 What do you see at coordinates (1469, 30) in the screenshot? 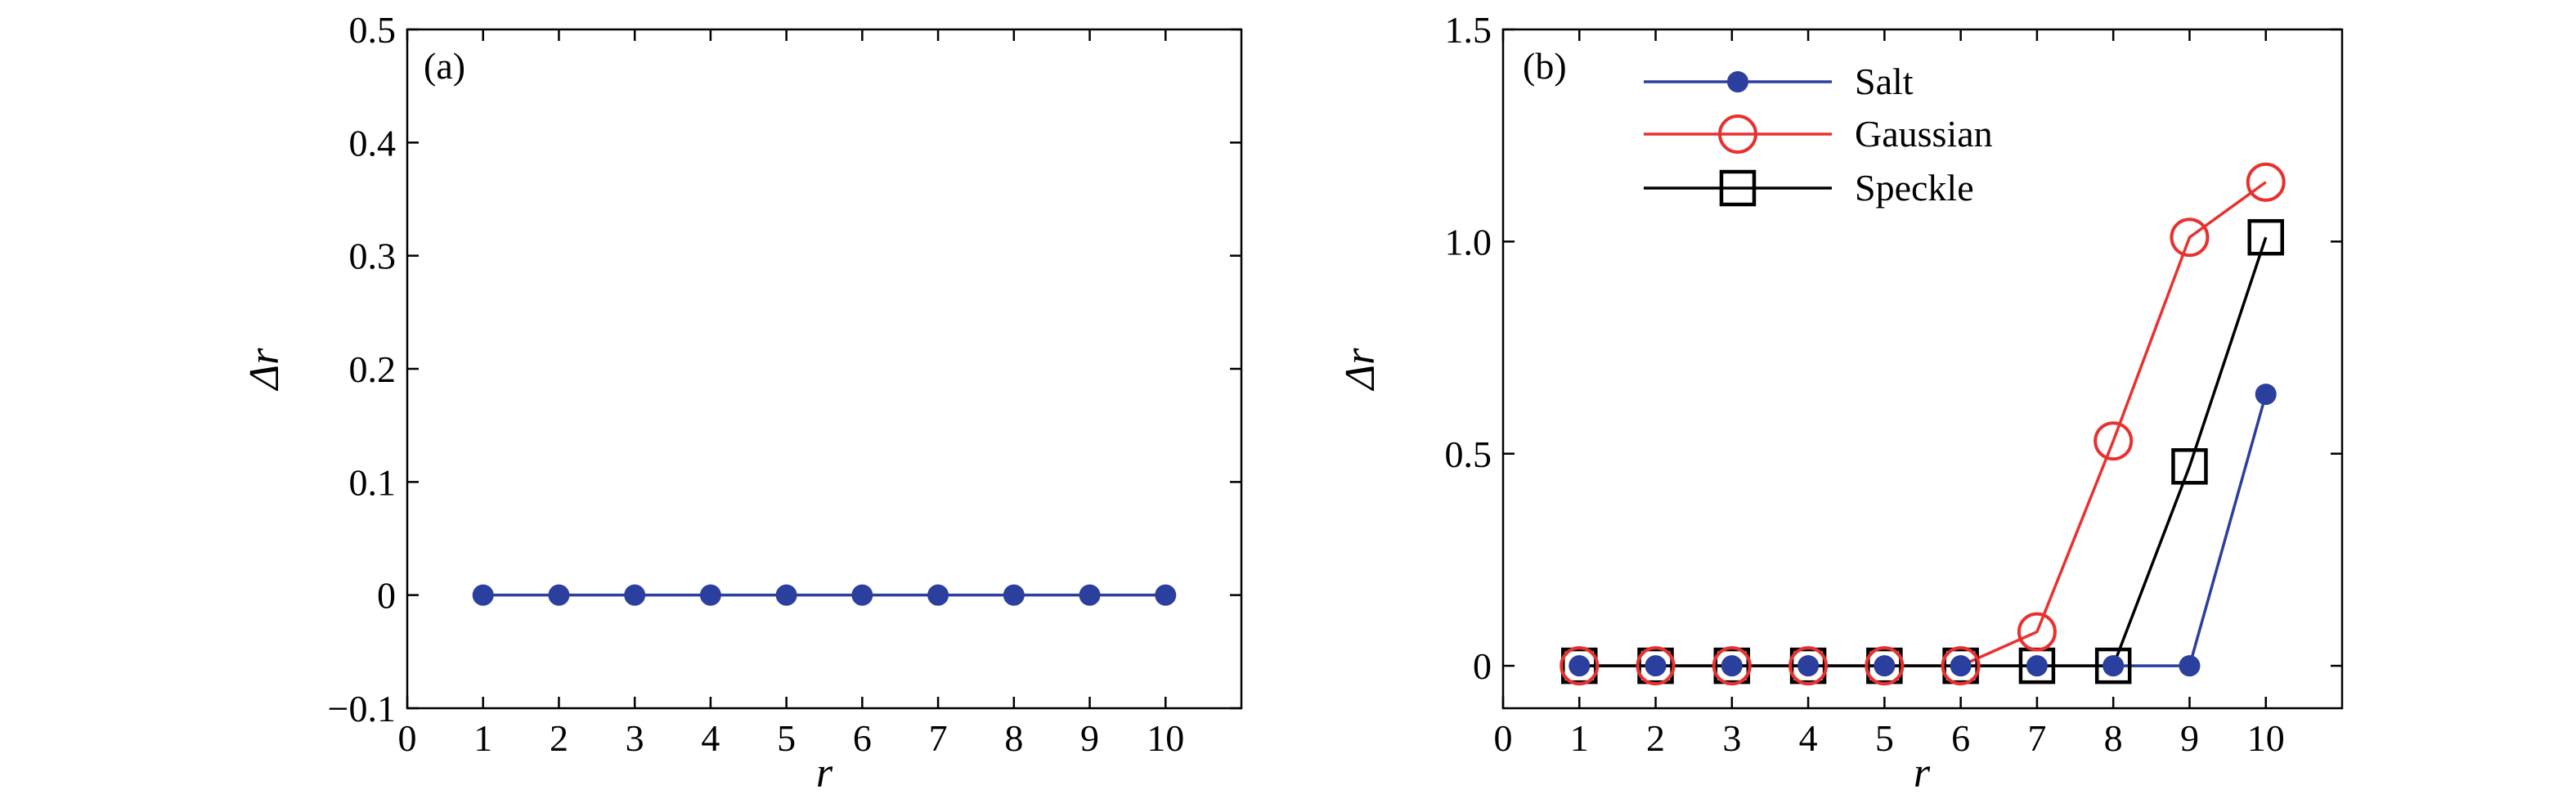
I see `y-tick-label: 1.5` at bounding box center [1469, 30].